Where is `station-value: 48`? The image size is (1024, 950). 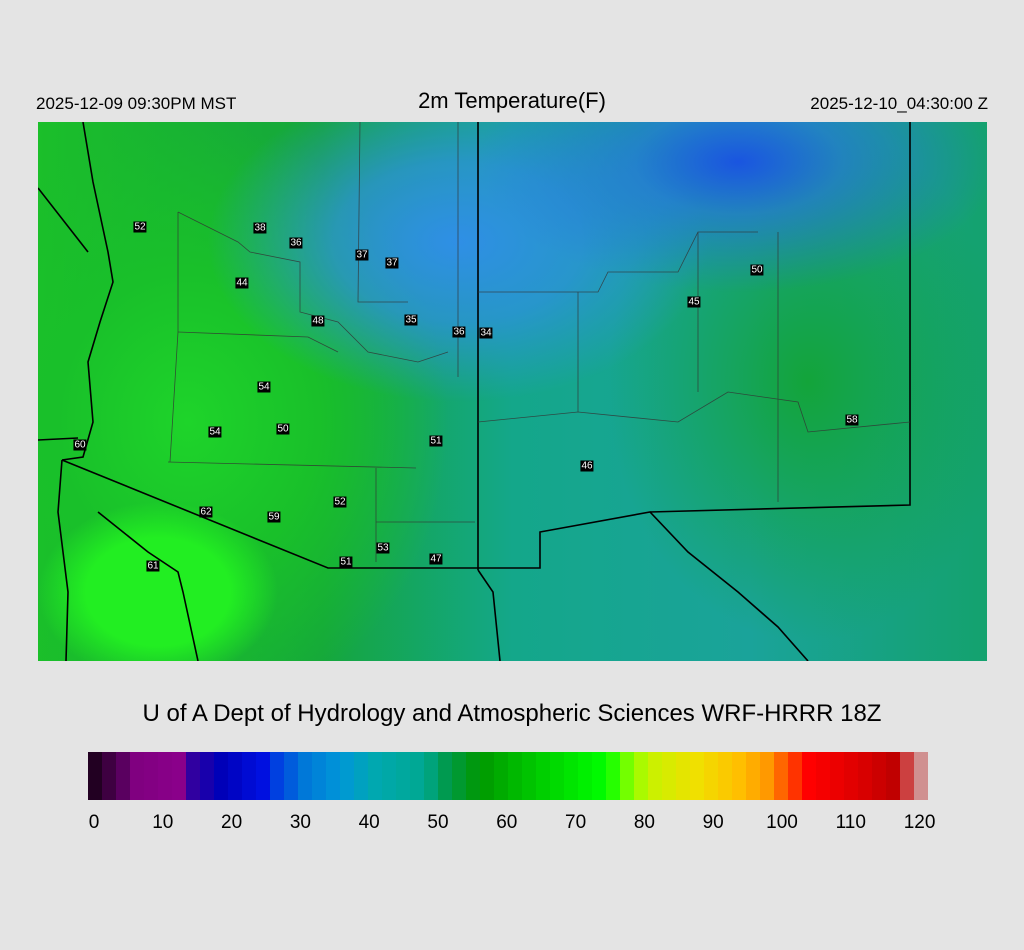 station-value: 48 is located at coordinates (318, 321).